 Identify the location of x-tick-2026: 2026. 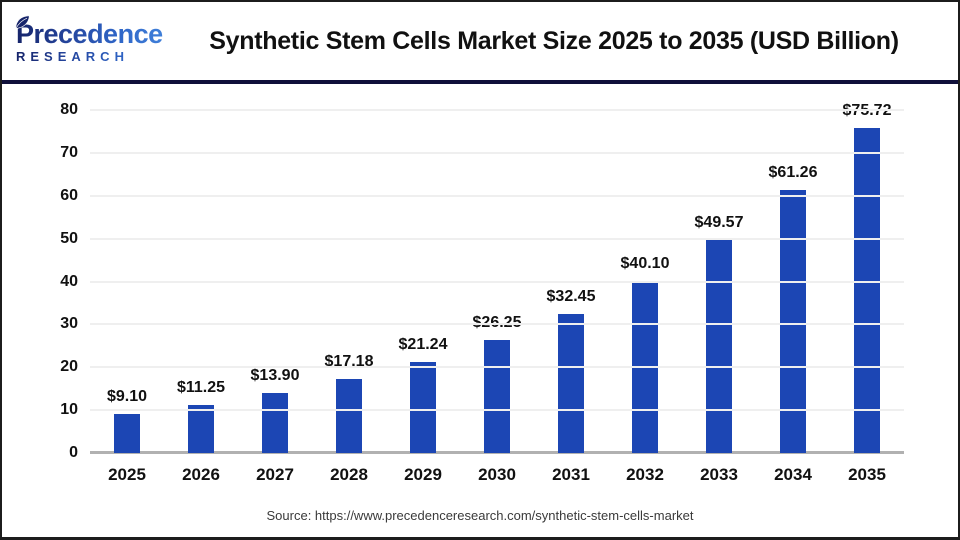
(201, 474).